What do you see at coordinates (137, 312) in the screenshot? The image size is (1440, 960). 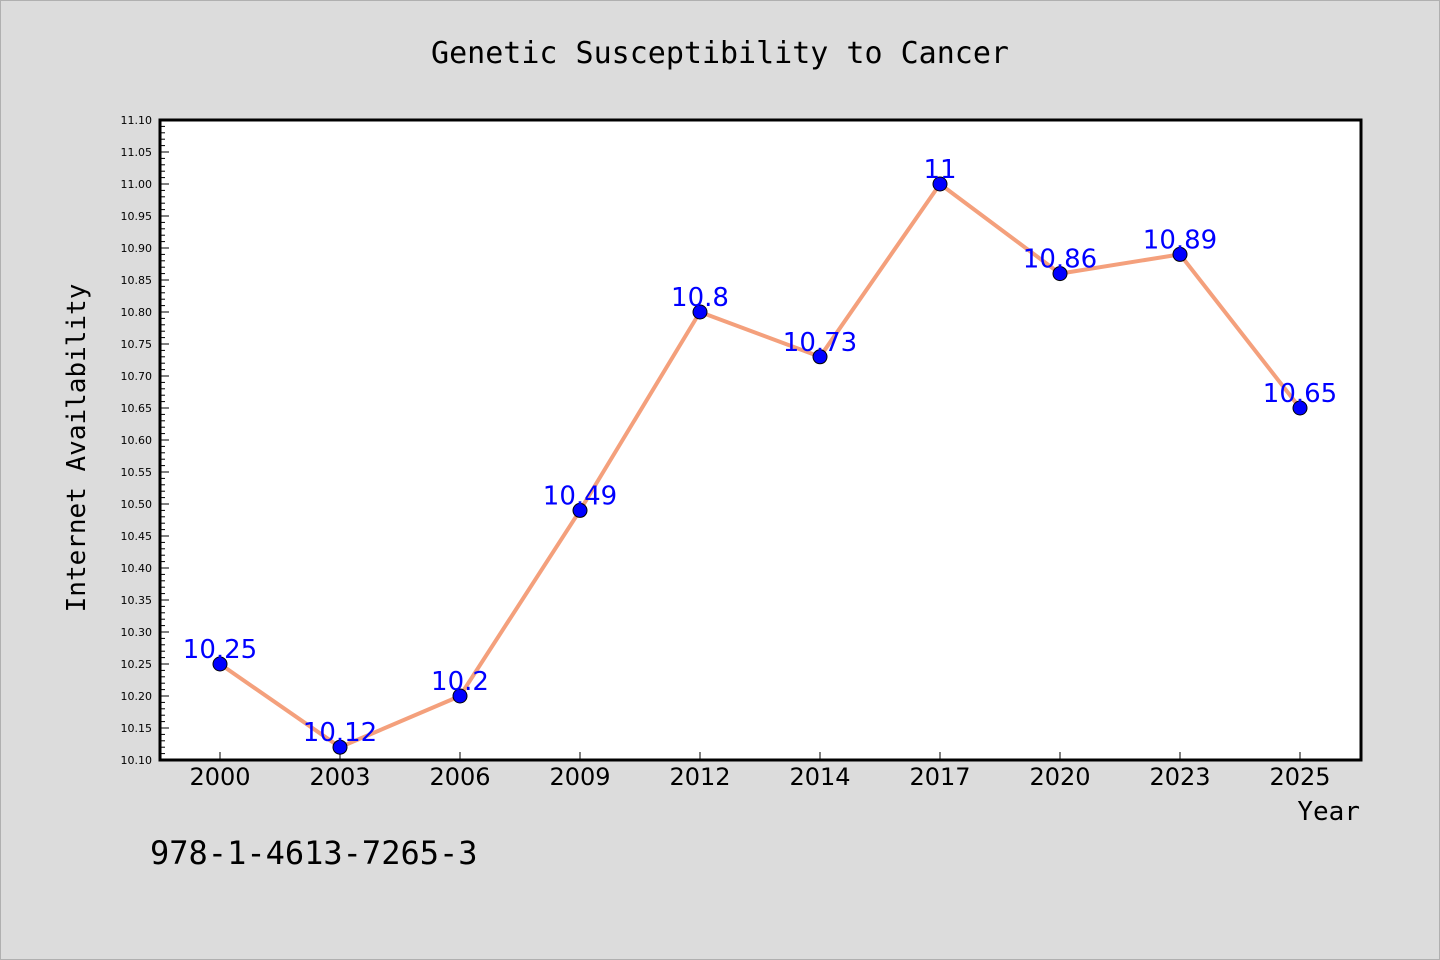 I see `y-tick-label: 10.80` at bounding box center [137, 312].